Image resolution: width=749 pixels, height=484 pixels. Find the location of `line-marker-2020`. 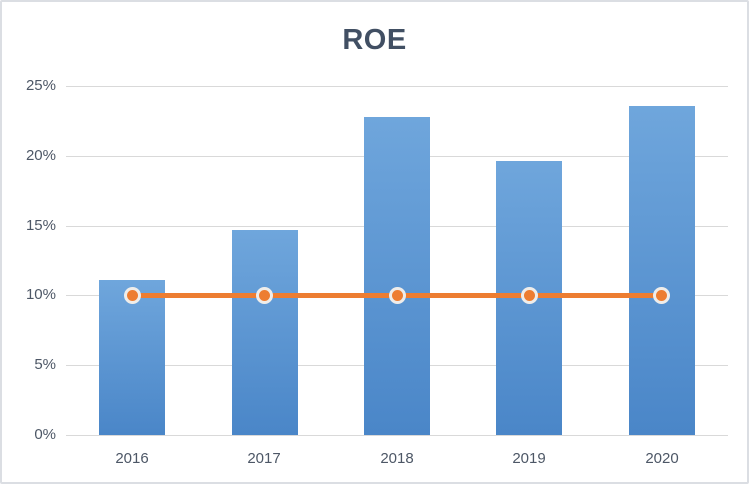

line-marker-2020 is located at coordinates (661, 295).